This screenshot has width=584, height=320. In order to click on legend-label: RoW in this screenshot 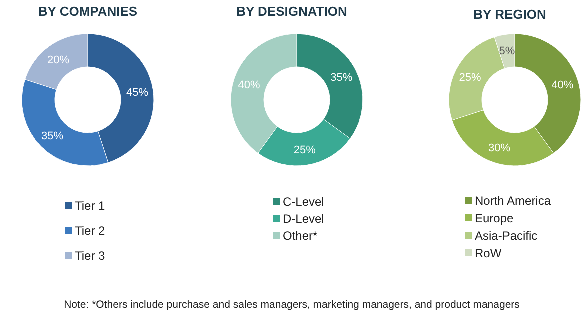, I will do `click(488, 253)`.